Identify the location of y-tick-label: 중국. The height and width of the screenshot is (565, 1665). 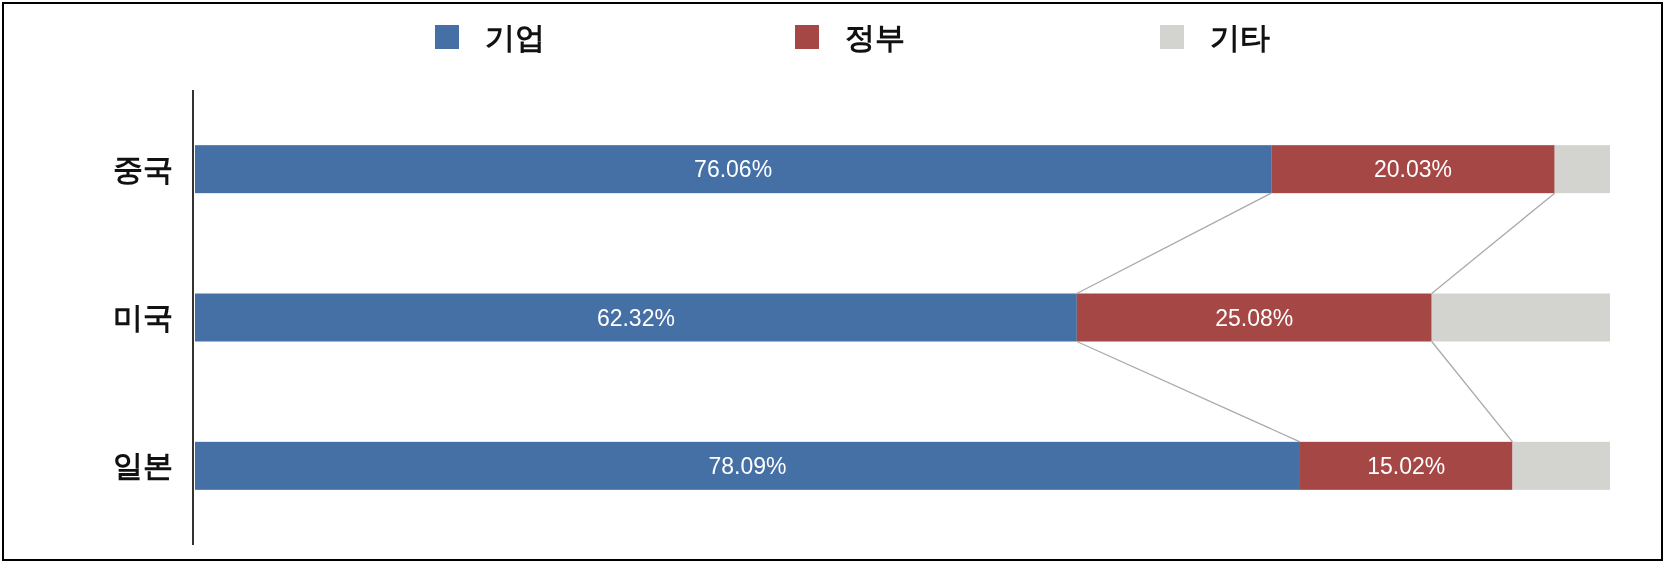
(143, 169).